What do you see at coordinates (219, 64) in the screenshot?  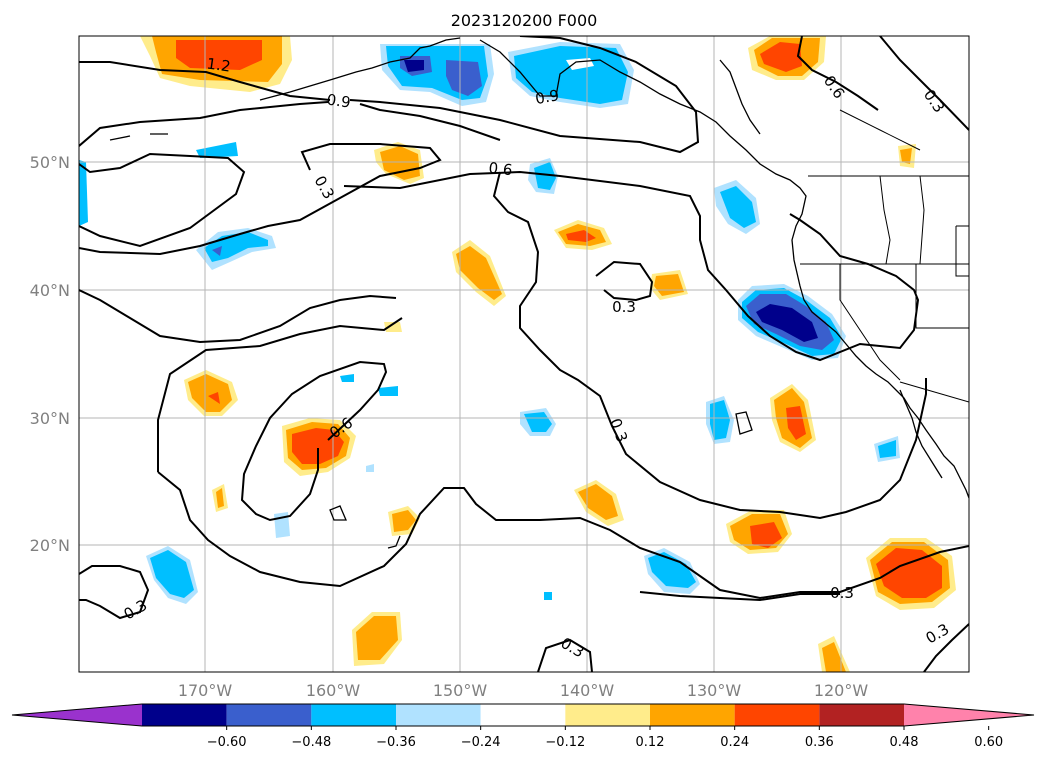 I see `contour-label: 1.2` at bounding box center [219, 64].